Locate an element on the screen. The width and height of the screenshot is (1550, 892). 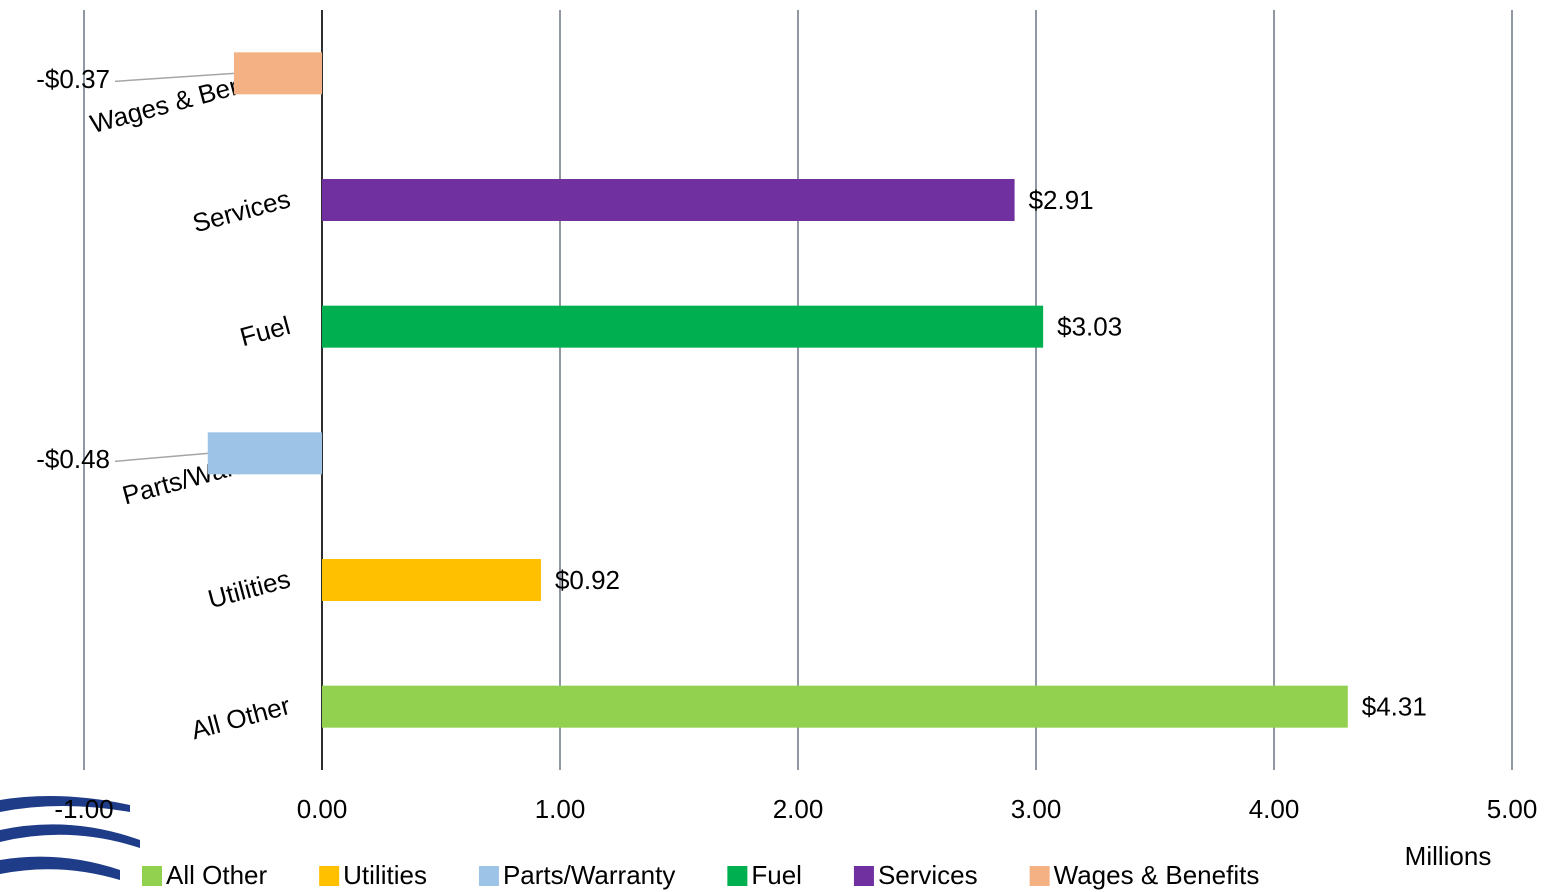
data-label: $3.03 is located at coordinates (1089, 327).